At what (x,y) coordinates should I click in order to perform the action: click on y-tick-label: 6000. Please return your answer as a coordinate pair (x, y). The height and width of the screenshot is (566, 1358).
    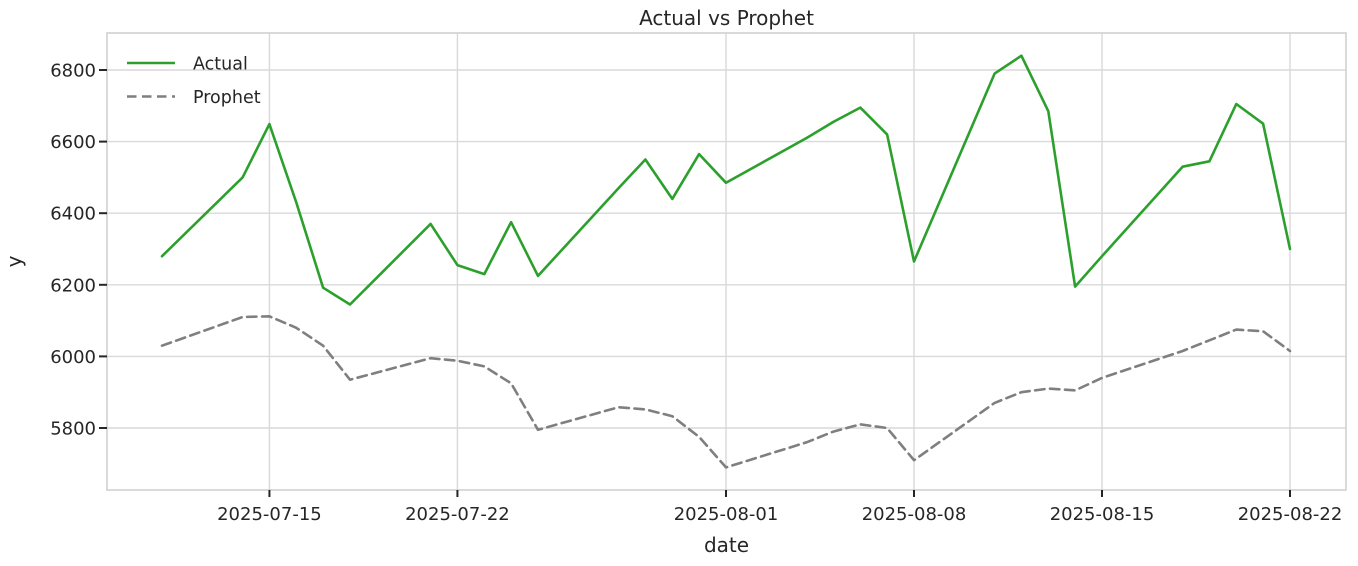
    Looking at the image, I should click on (73, 357).